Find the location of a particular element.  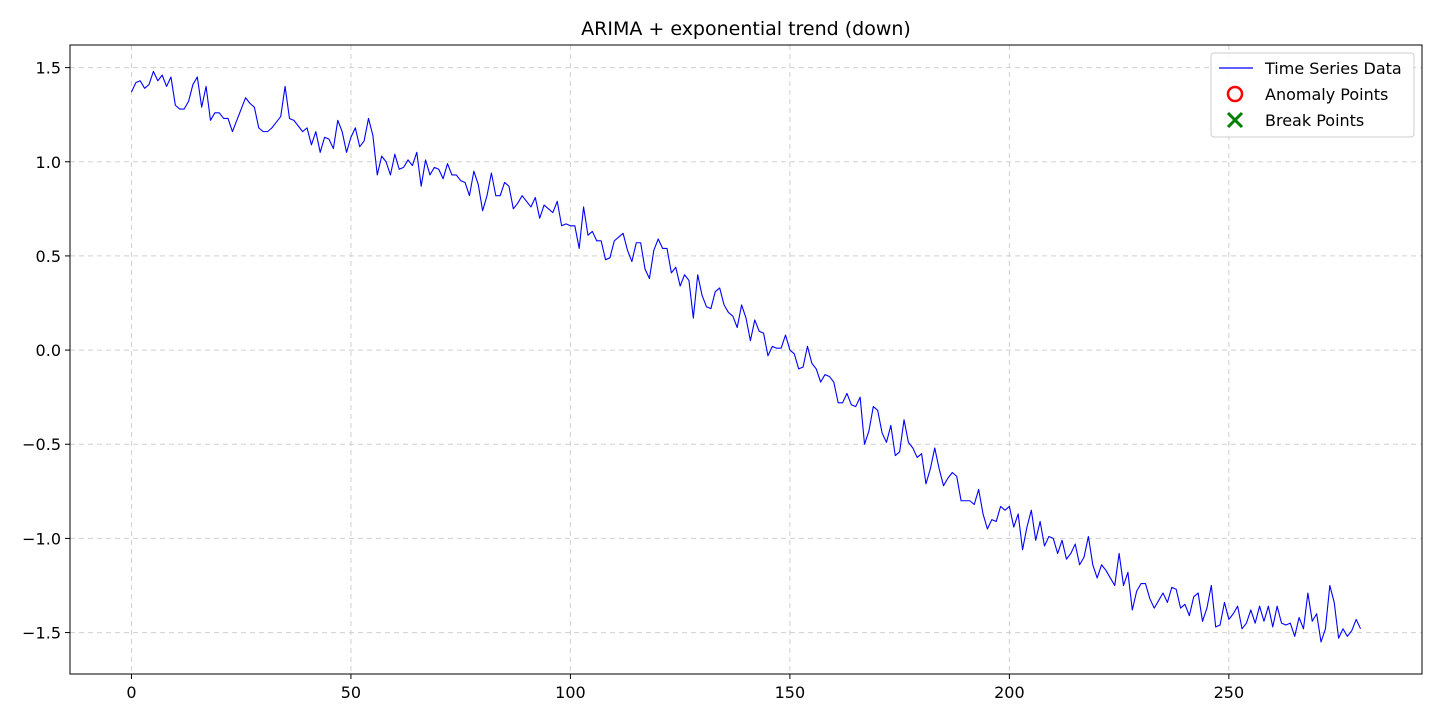

y-tick-label: 0.5 is located at coordinates (48, 256).